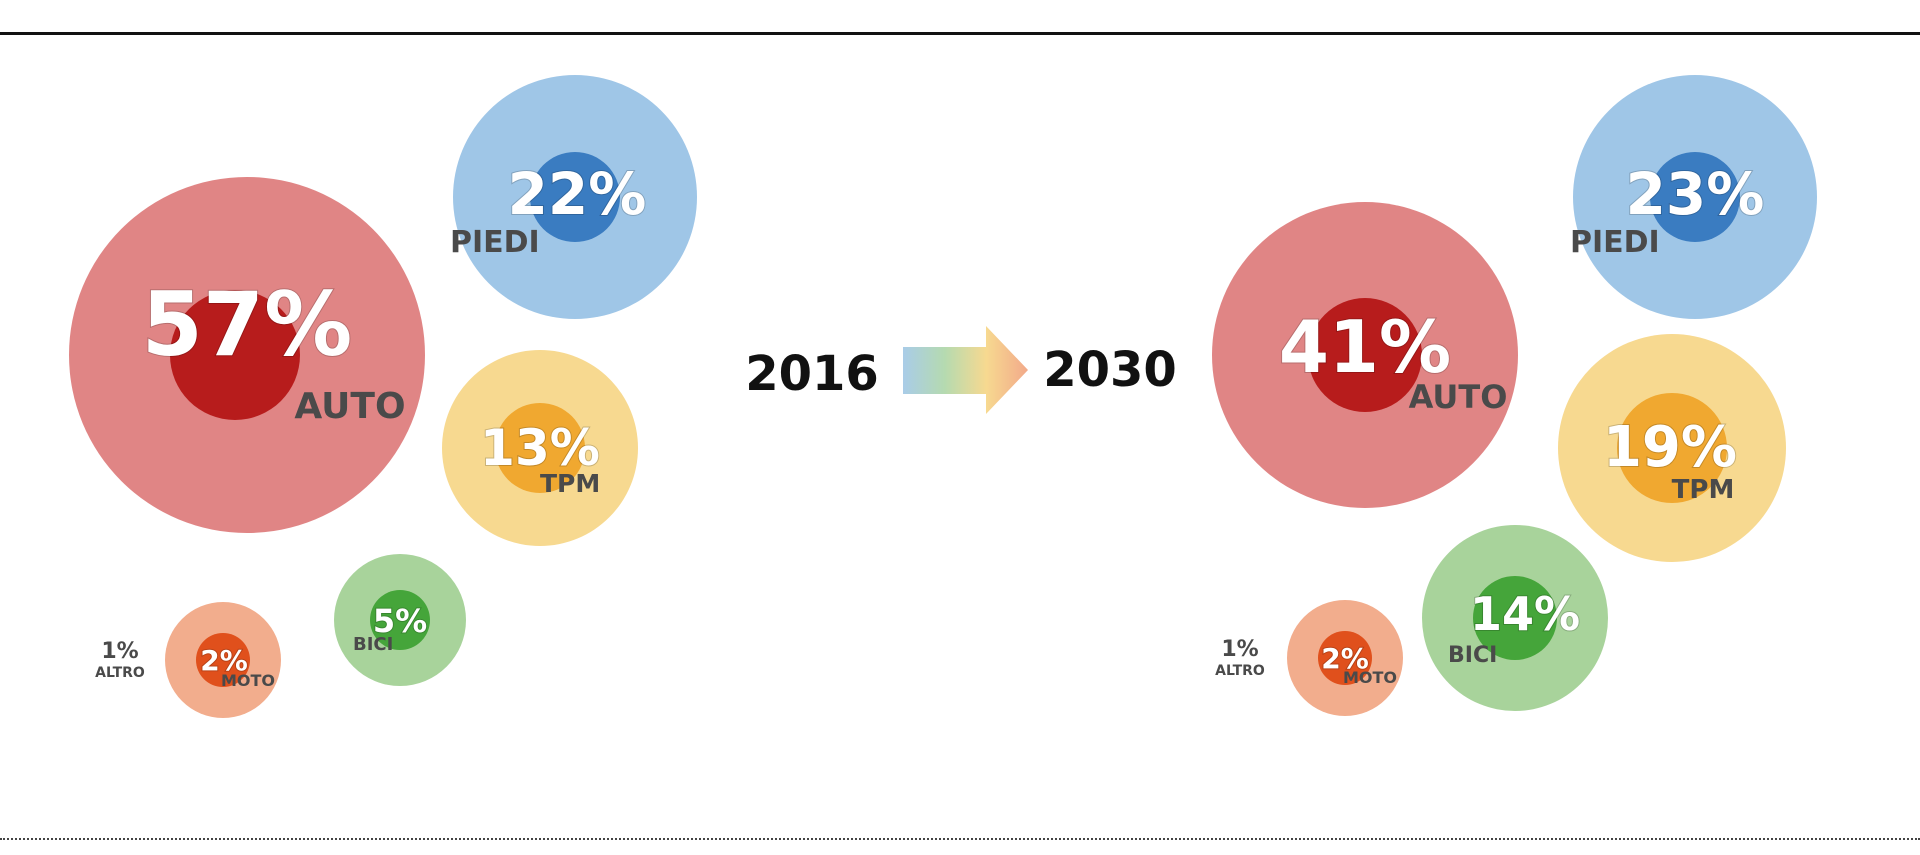 The image size is (1920, 855). I want to click on bubble-altro-2016: 1%ALTRO, so click(120, 660).